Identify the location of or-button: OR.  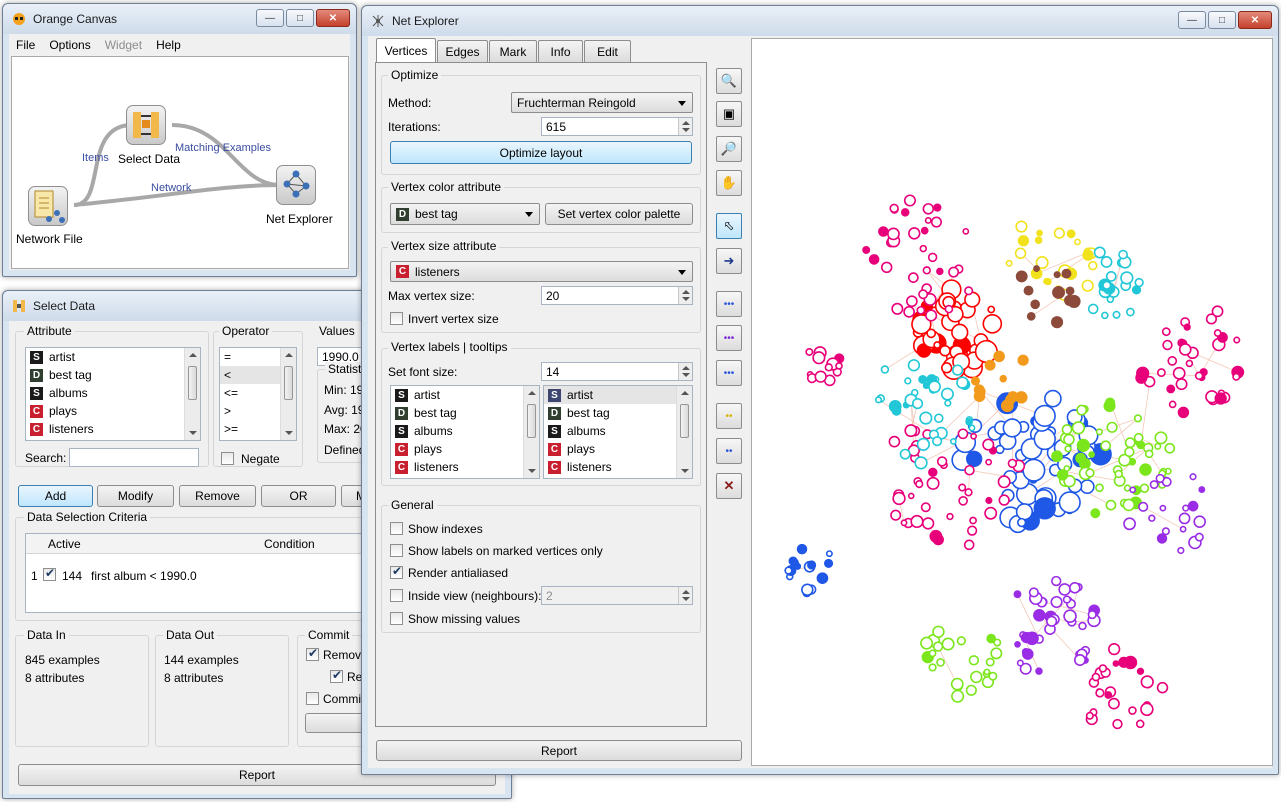
(298, 496).